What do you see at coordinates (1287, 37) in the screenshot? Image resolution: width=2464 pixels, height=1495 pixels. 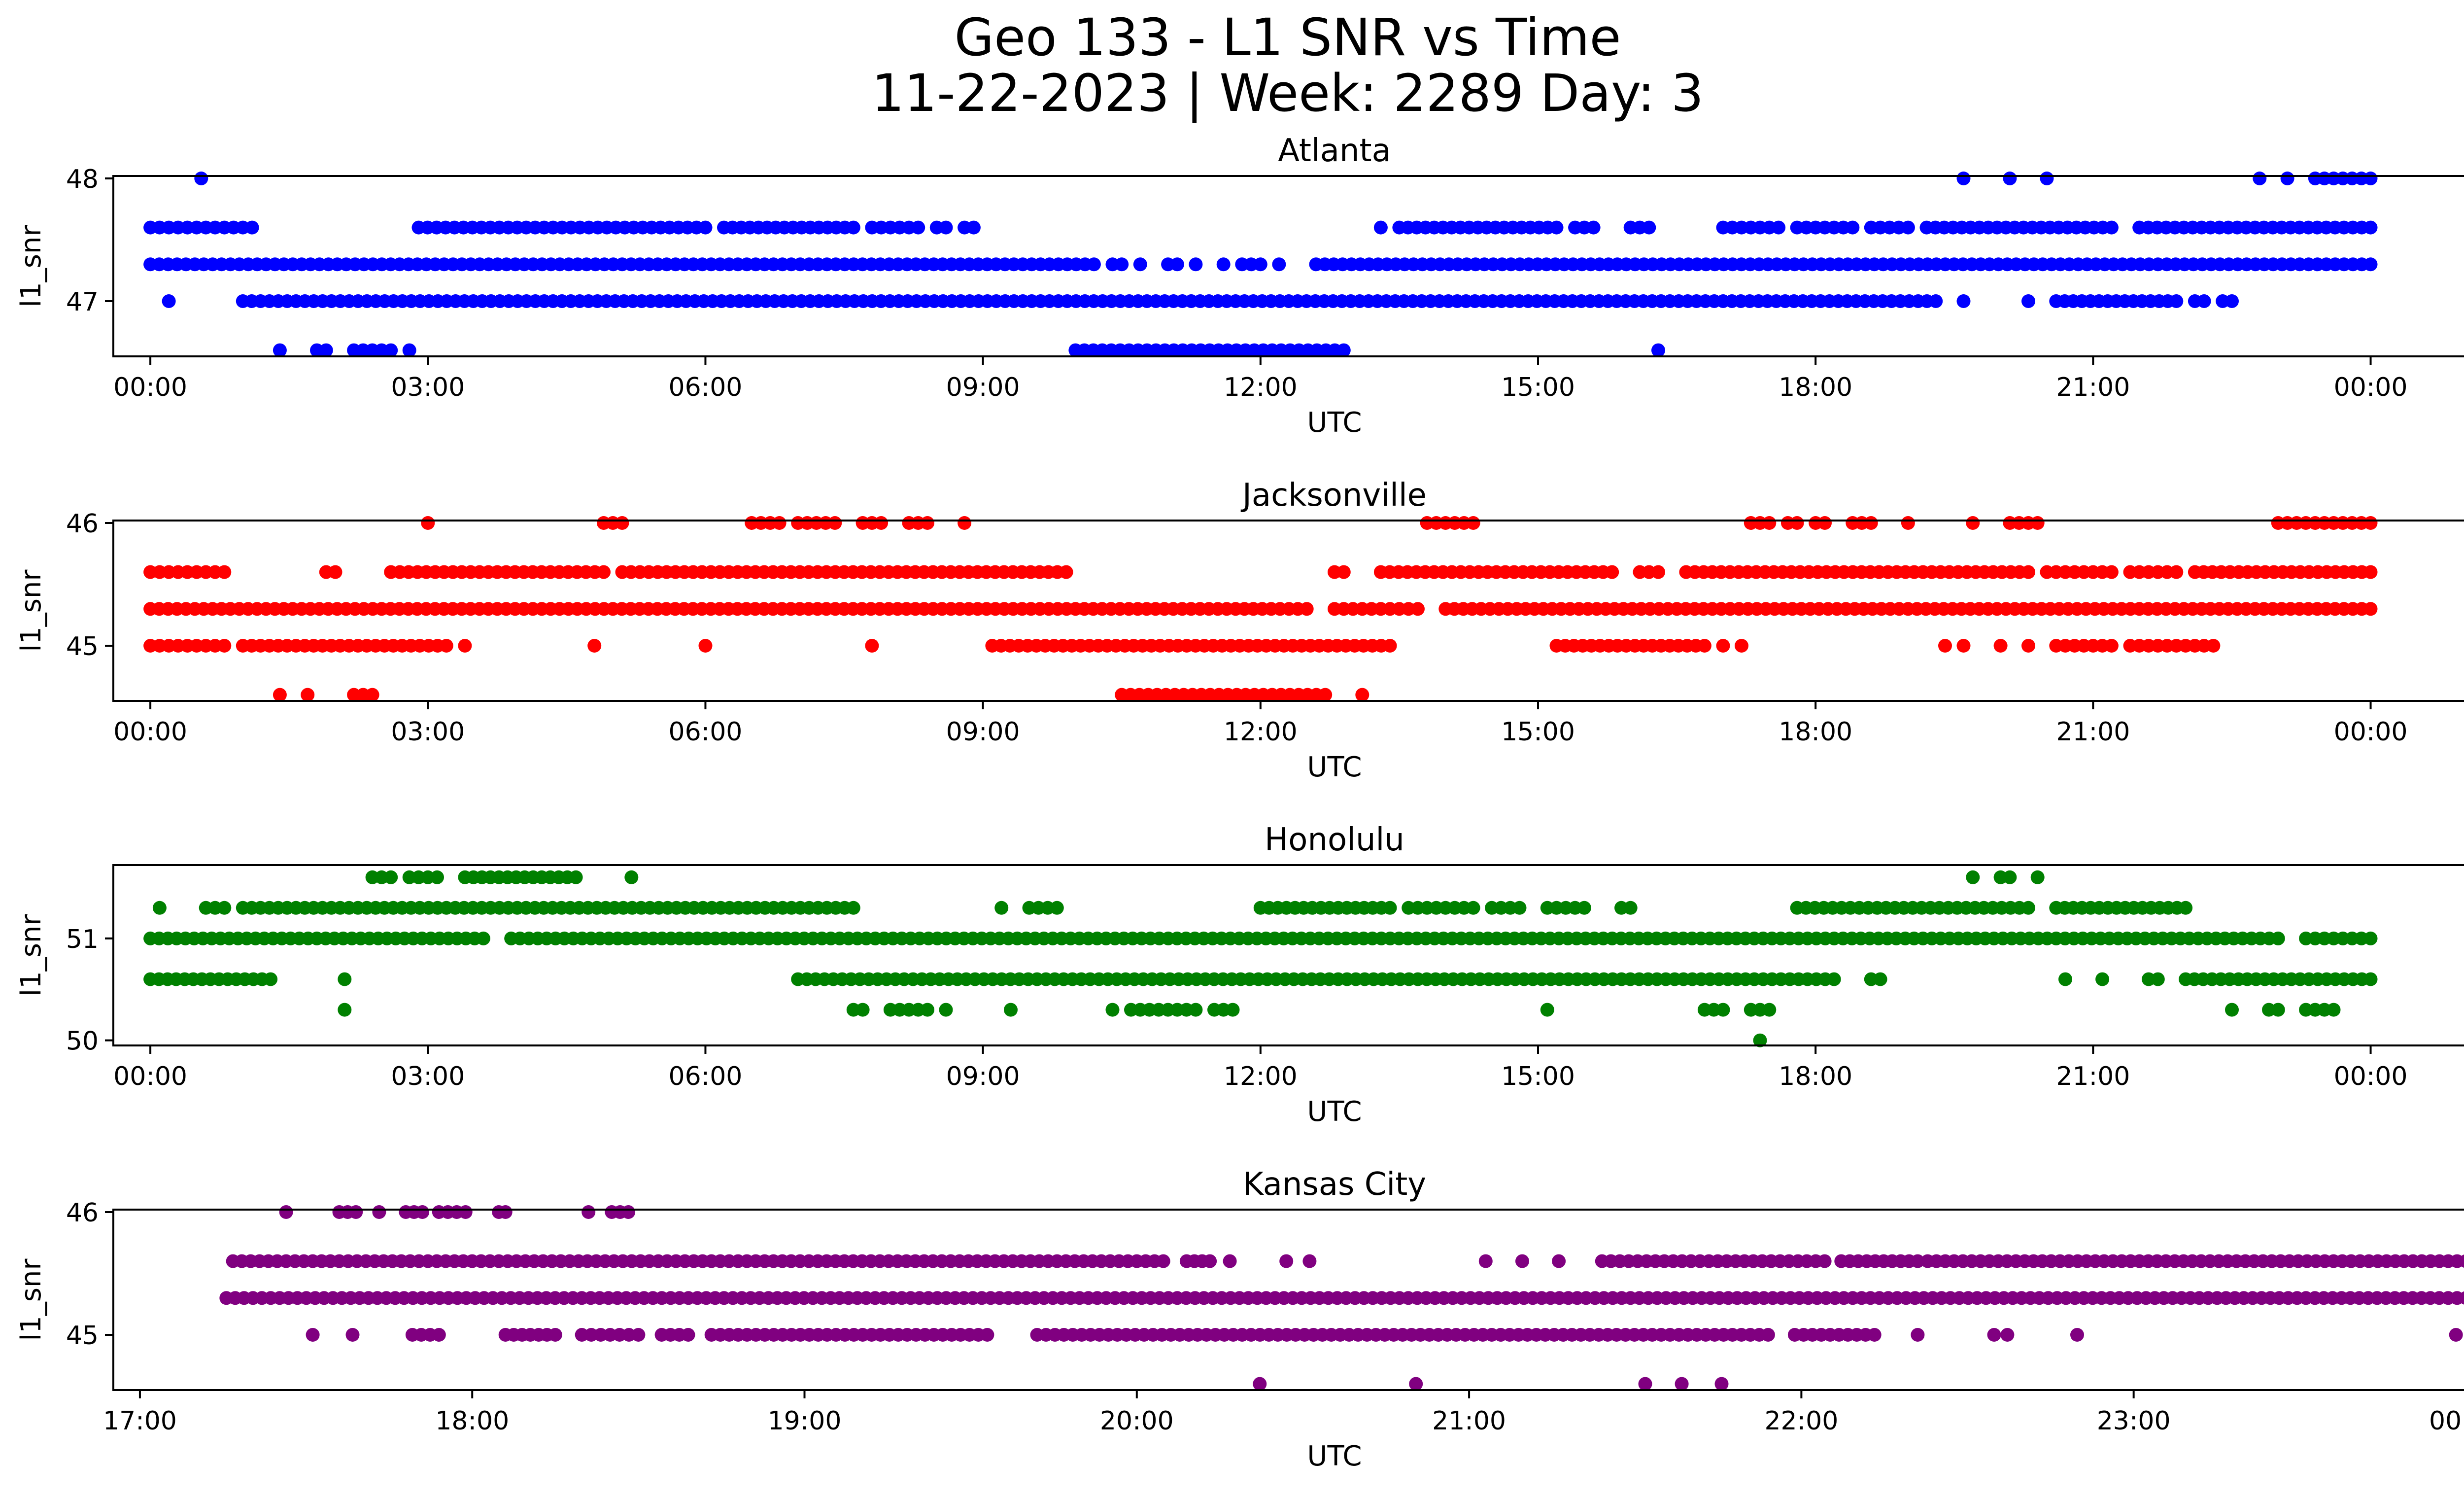 I see `figure-title-line-1: Geo 133 - L1 SNR vs Time` at bounding box center [1287, 37].